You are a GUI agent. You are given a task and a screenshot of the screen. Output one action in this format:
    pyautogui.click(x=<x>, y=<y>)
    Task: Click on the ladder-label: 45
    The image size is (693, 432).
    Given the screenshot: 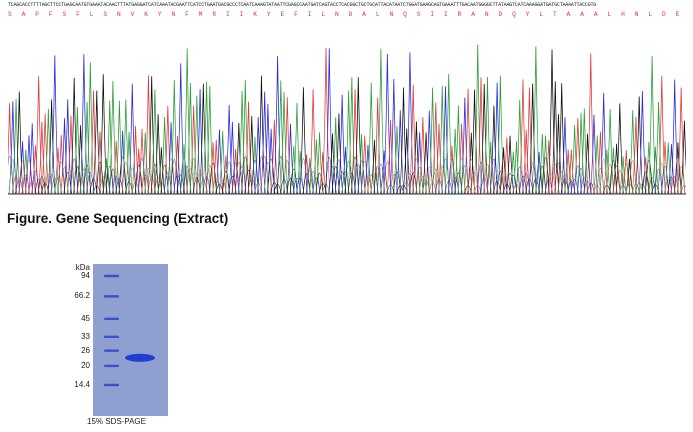 What is the action you would take?
    pyautogui.click(x=85, y=318)
    